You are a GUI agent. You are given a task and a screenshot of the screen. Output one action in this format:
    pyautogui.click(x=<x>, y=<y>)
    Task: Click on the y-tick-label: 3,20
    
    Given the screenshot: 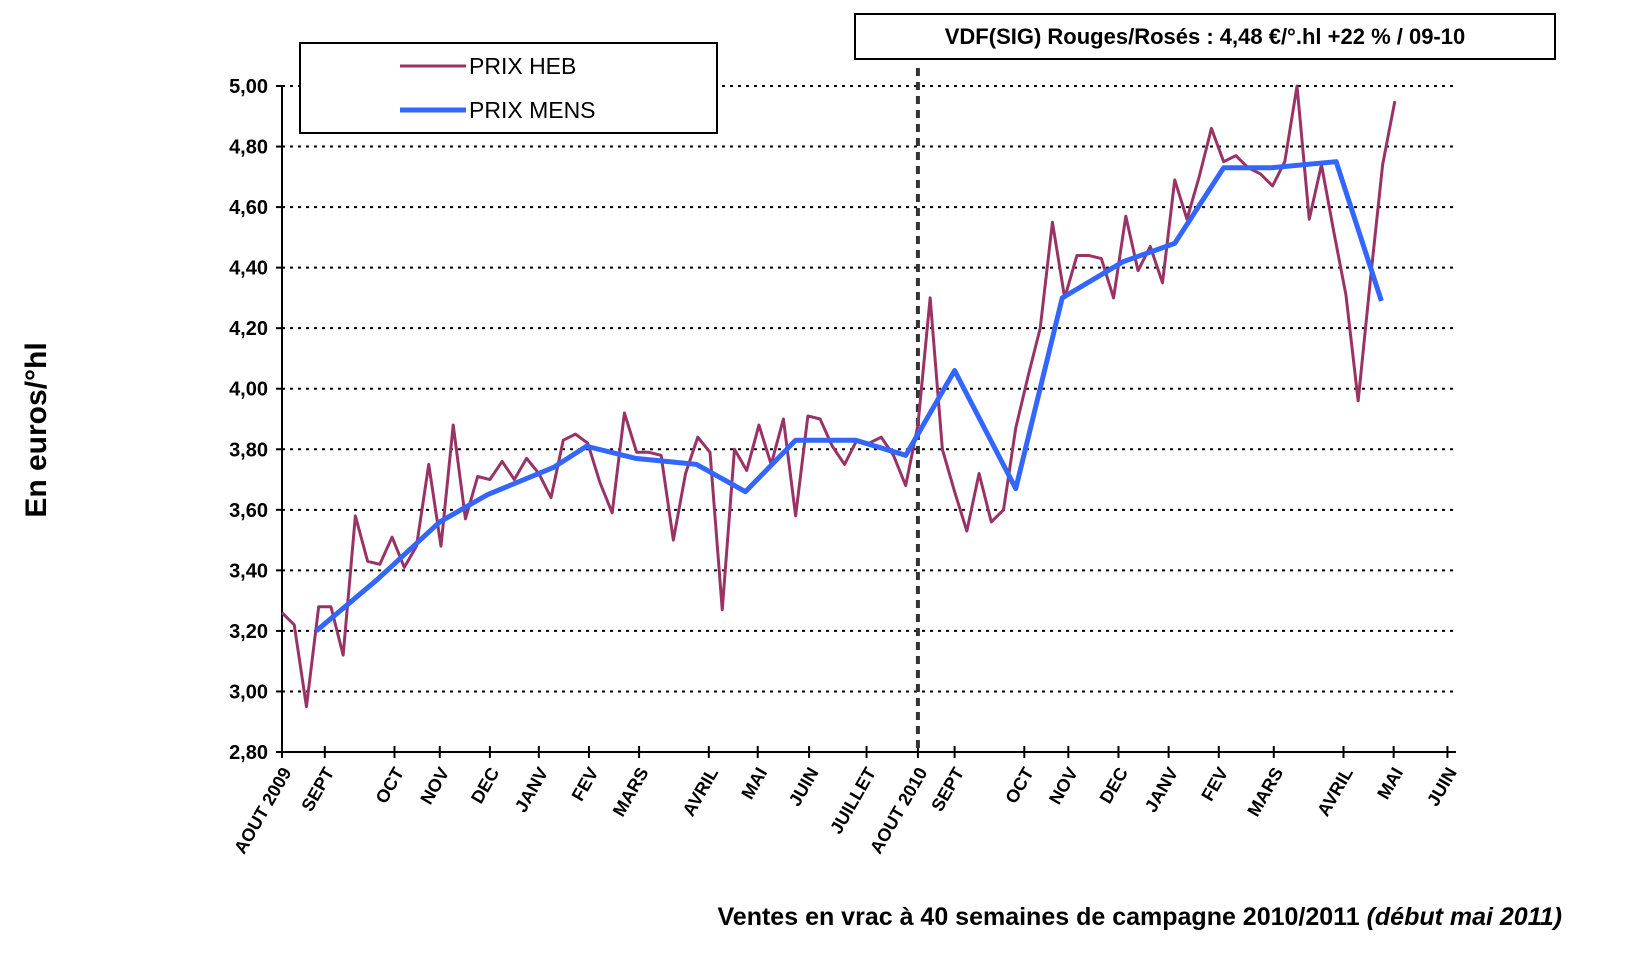 What is the action you would take?
    pyautogui.click(x=248, y=632)
    